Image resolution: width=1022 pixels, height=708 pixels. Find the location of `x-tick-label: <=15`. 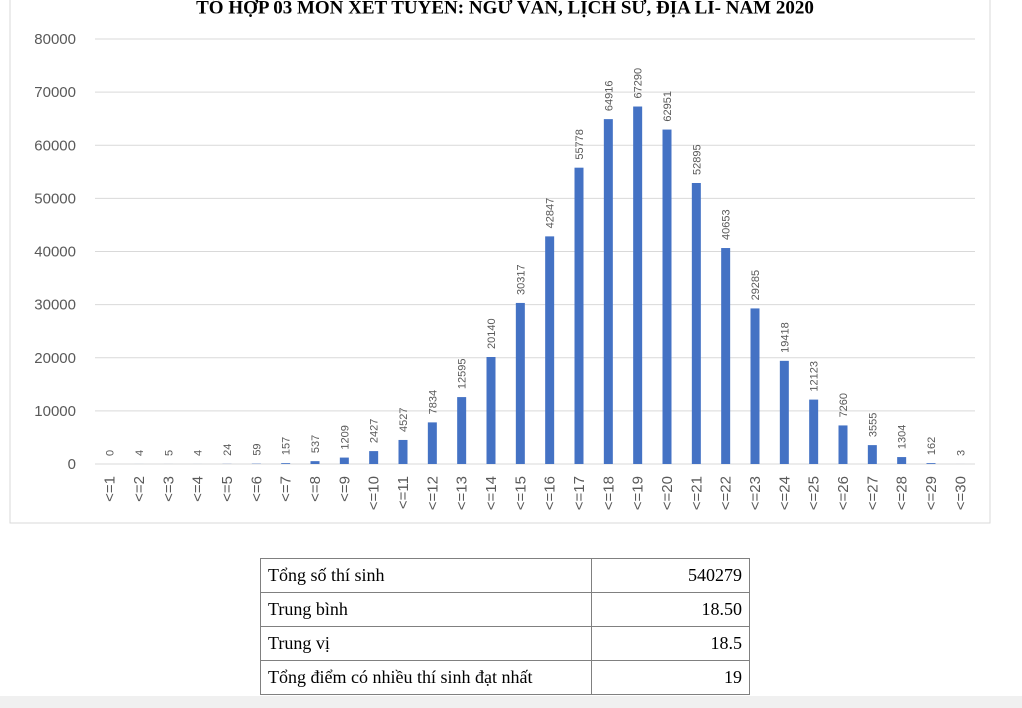

x-tick-label: <=15 is located at coordinates (520, 493).